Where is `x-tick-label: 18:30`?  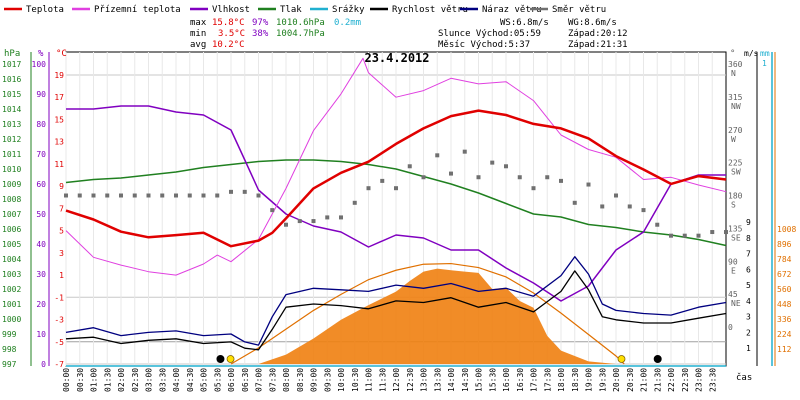 x-tick-label: 18:30 is located at coordinates (575, 380).